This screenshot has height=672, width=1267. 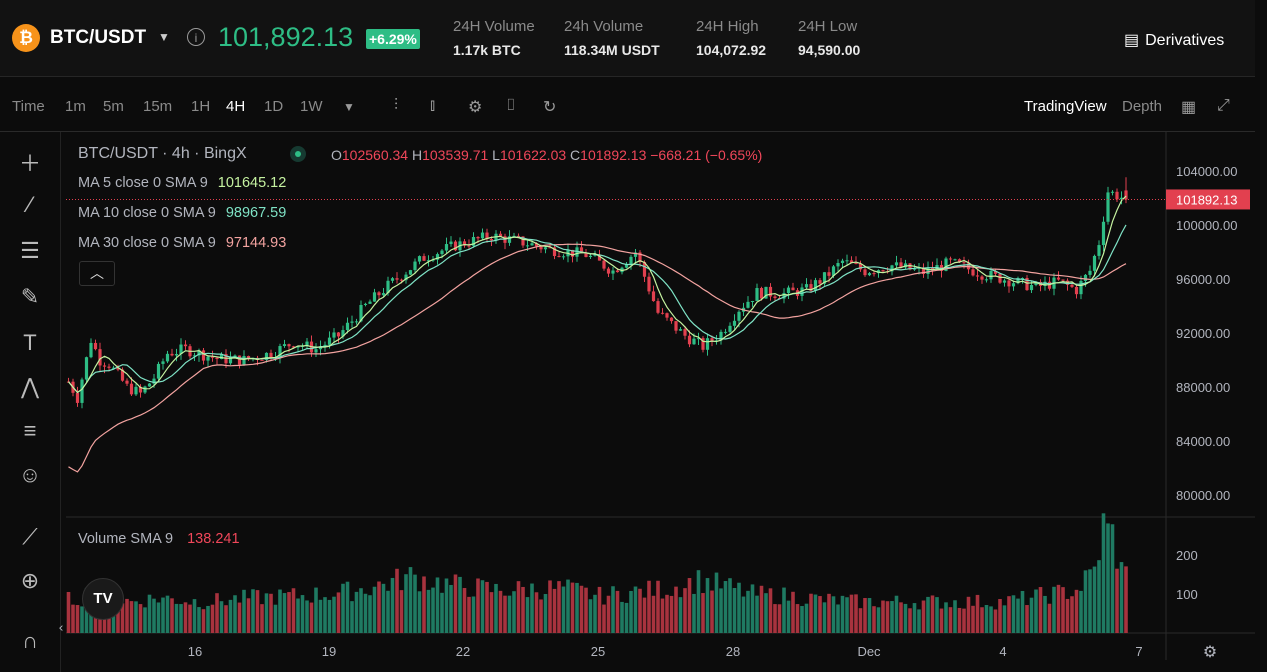 What do you see at coordinates (1189, 107) in the screenshot?
I see `layout-grid-icon: ▦` at bounding box center [1189, 107].